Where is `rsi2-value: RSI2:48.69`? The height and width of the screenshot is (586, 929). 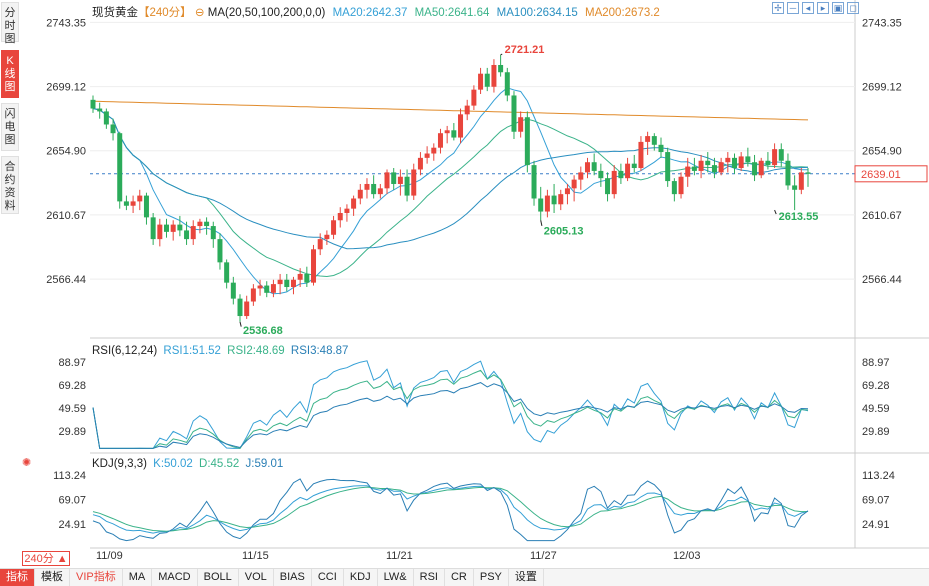
rsi2-value: RSI2:48.69 is located at coordinates (256, 351).